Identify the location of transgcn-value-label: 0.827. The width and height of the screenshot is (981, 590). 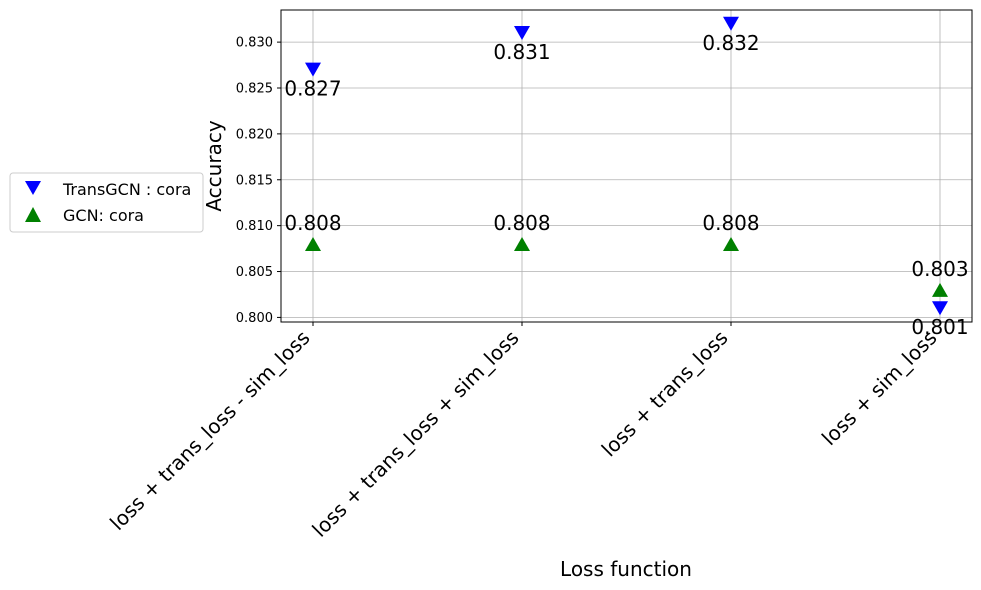
(312, 89).